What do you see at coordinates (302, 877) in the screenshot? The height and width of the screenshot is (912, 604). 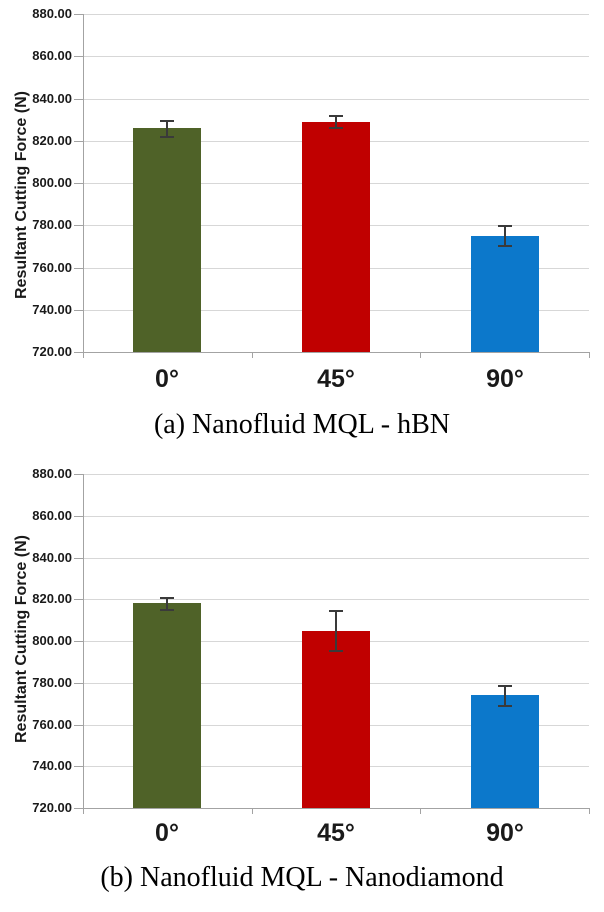 I see `chart-b-caption: (b) Nanofluid MQL - Nanodiamond` at bounding box center [302, 877].